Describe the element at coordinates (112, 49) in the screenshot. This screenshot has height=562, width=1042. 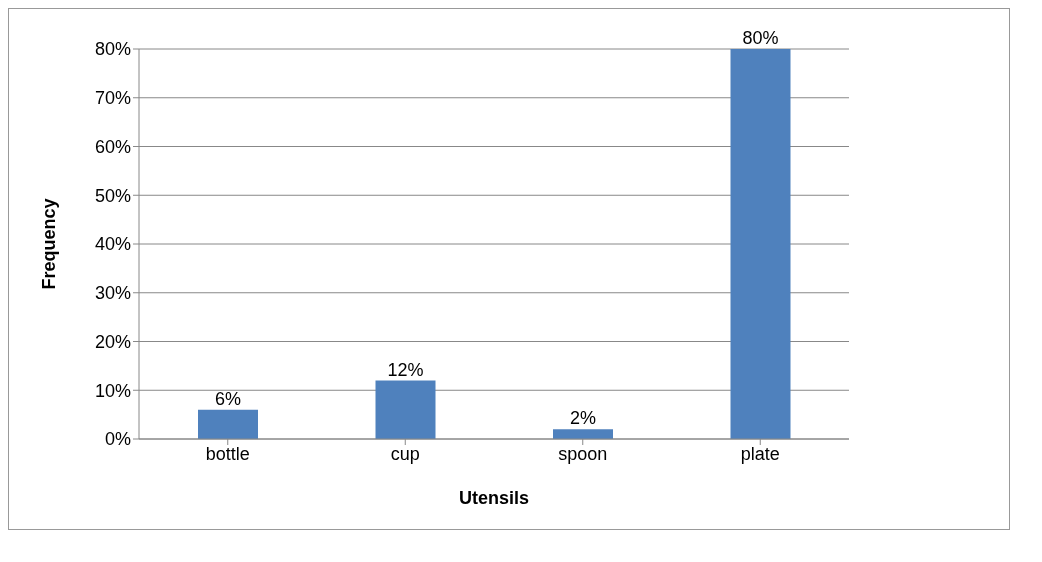
I see `y-tick-label: 80%` at that location.